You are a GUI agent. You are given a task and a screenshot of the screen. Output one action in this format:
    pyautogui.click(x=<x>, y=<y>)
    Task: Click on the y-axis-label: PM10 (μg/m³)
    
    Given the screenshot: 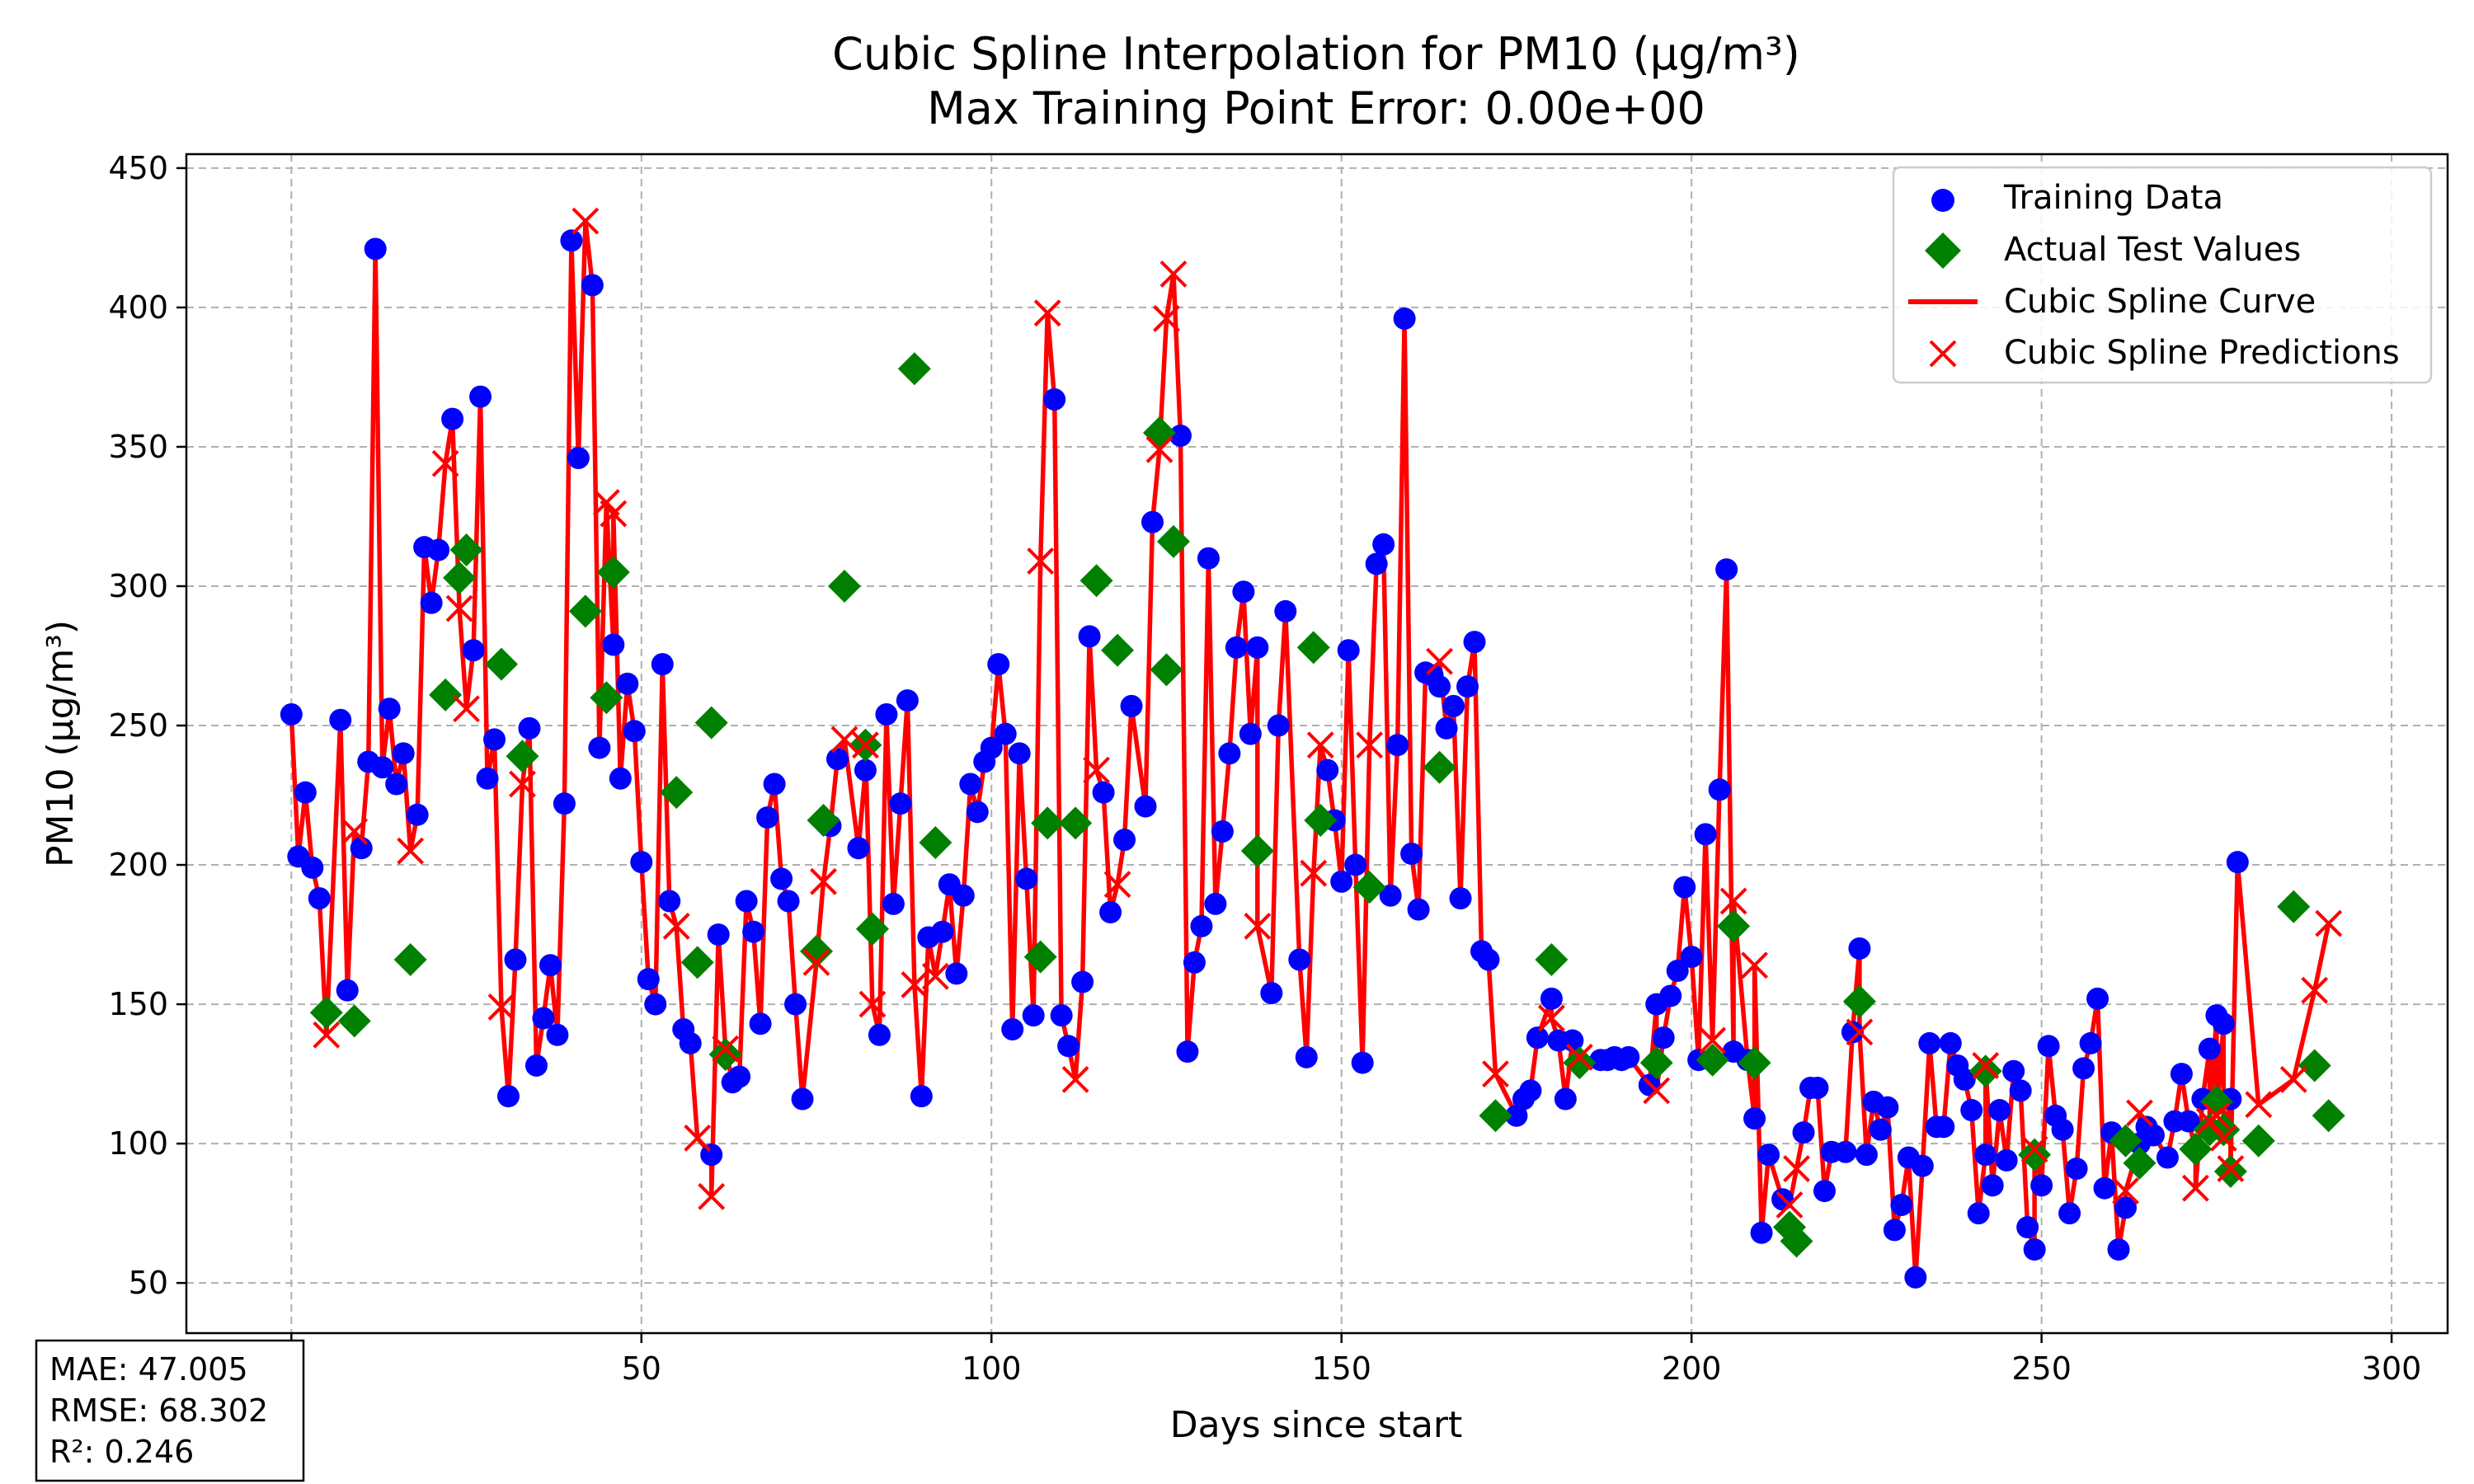 What is the action you would take?
    pyautogui.click(x=61, y=743)
    